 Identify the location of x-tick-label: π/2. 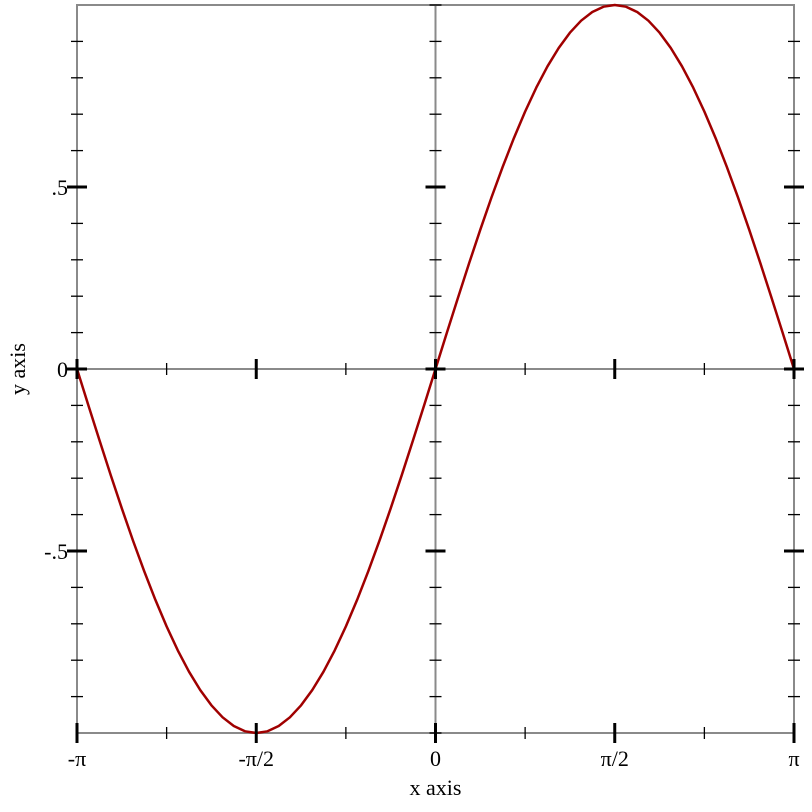
(615, 758).